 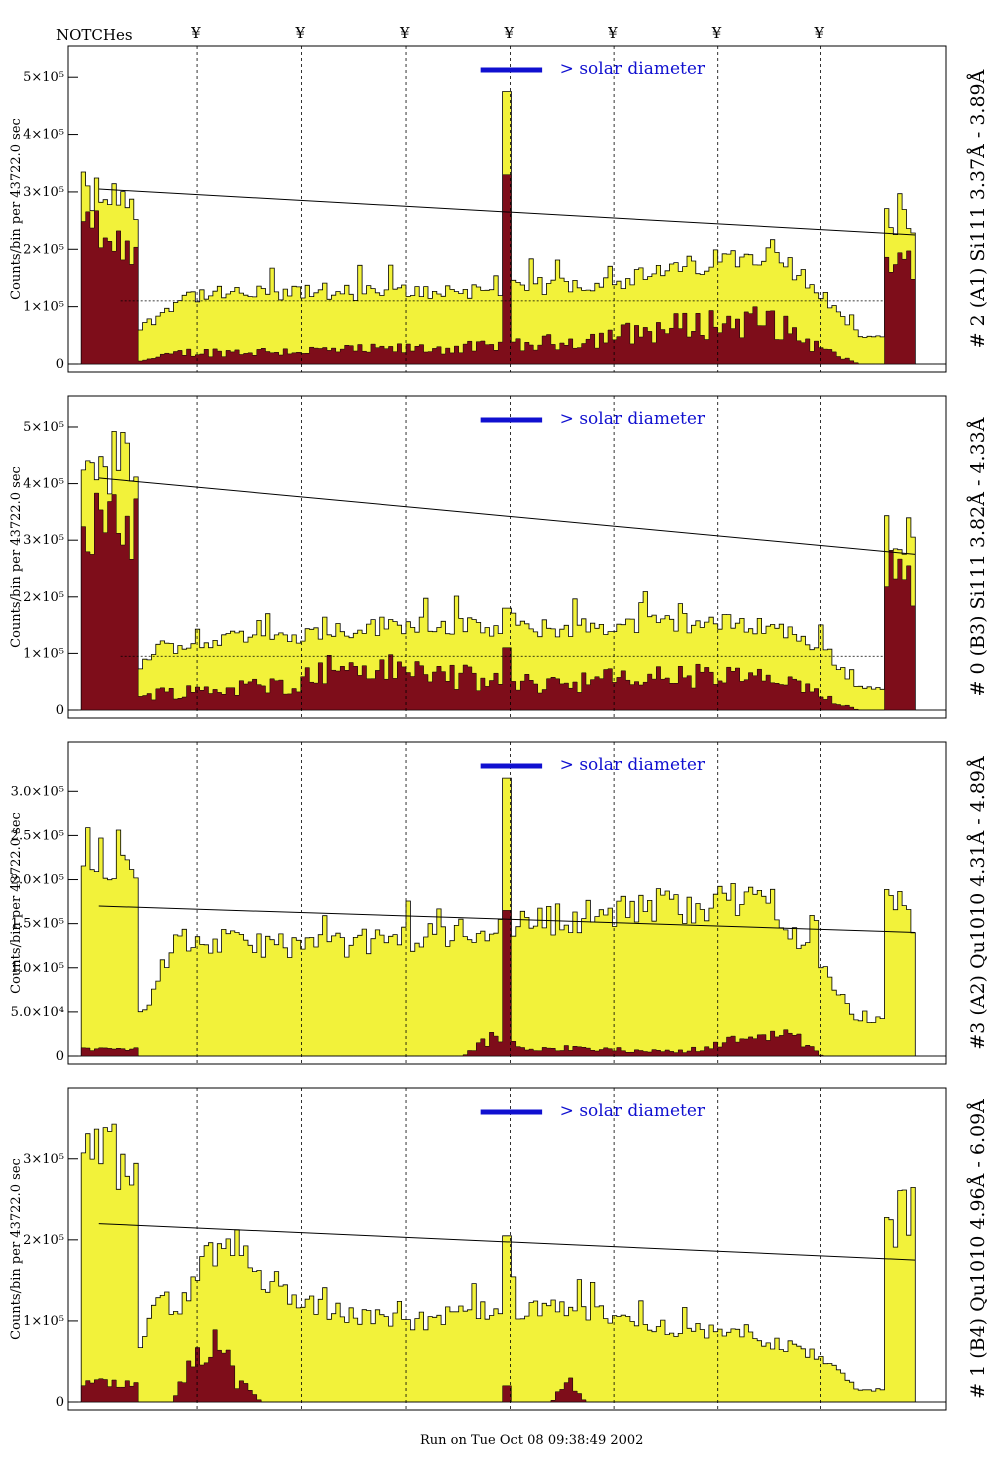 I want to click on panel-title: # 1 (B4) Qu1010 4.96Å - 6.09Å, so click(x=978, y=1249).